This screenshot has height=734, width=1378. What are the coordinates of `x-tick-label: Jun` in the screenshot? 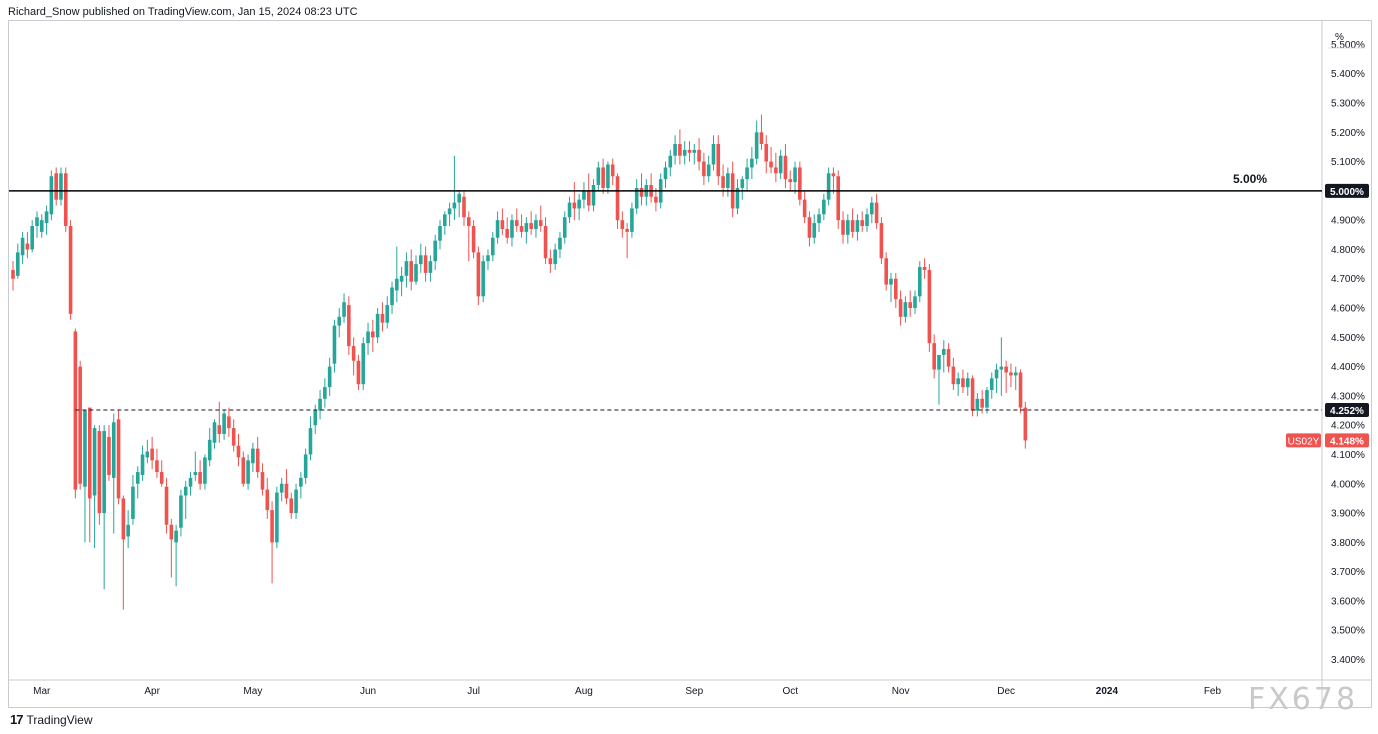 It's located at (368, 691).